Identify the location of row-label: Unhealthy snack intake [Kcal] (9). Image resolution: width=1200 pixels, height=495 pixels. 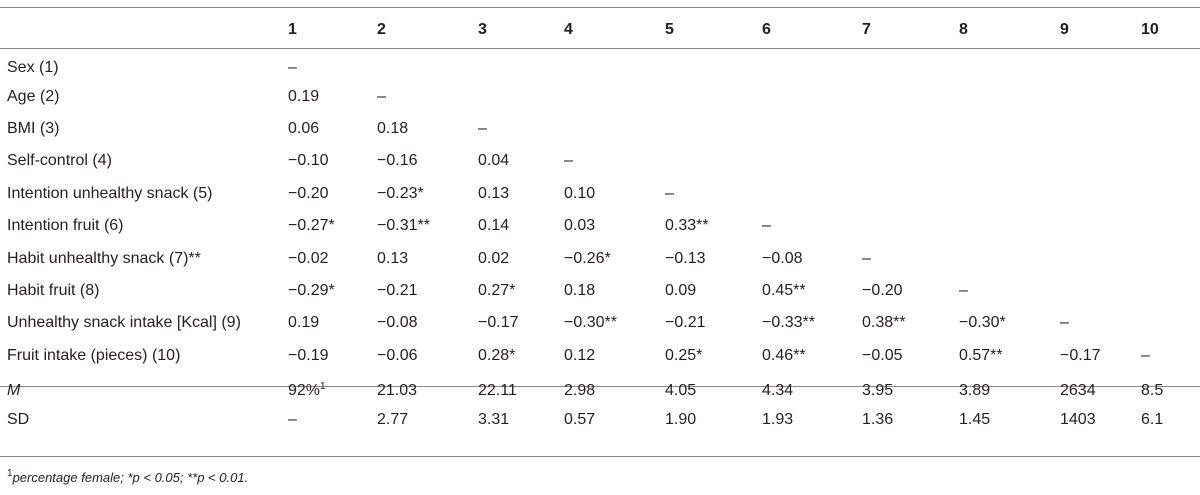
(124, 323).